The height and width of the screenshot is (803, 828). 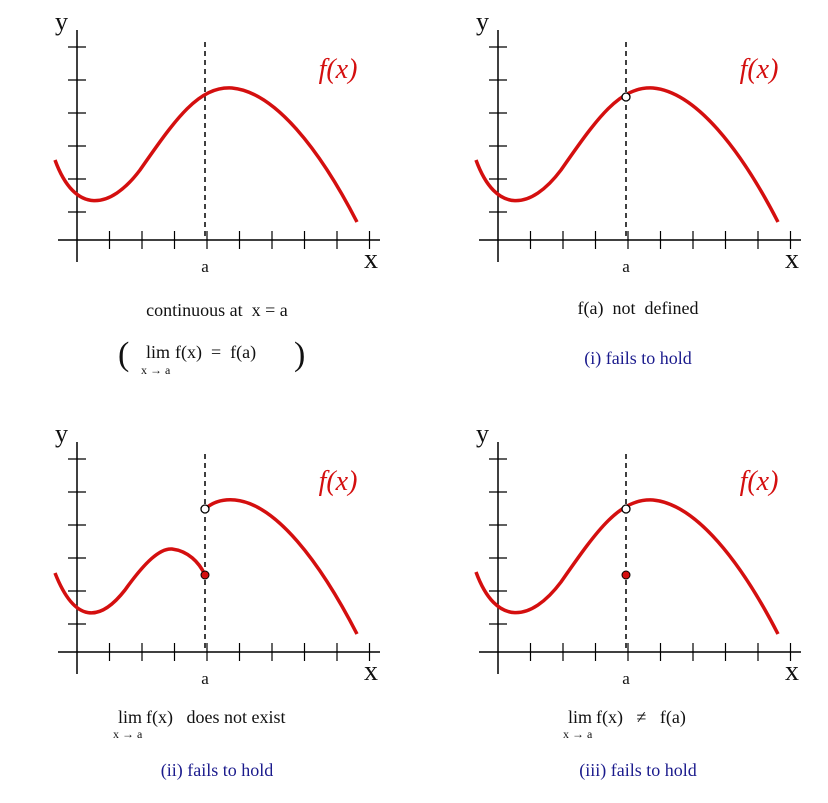 I want to click on paren: (, so click(x=123, y=354).